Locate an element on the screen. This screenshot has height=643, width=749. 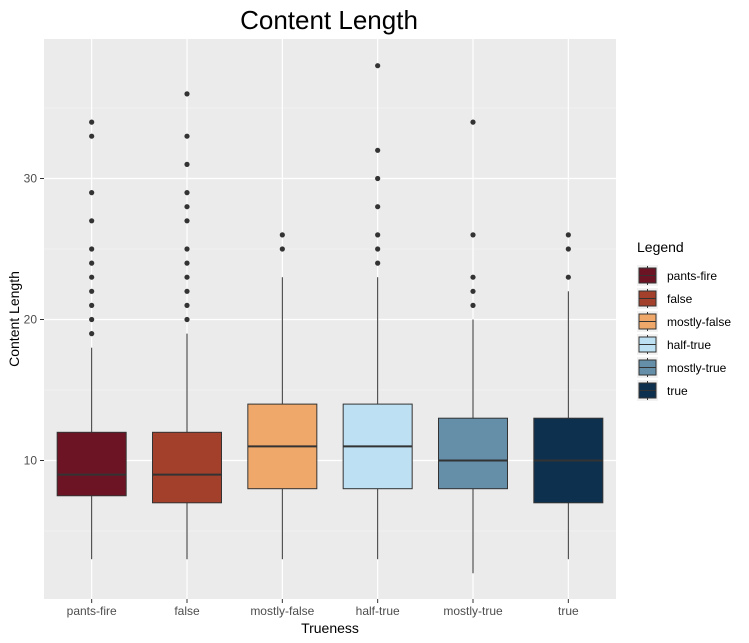
y-tick-label: 30 is located at coordinates (31, 179).